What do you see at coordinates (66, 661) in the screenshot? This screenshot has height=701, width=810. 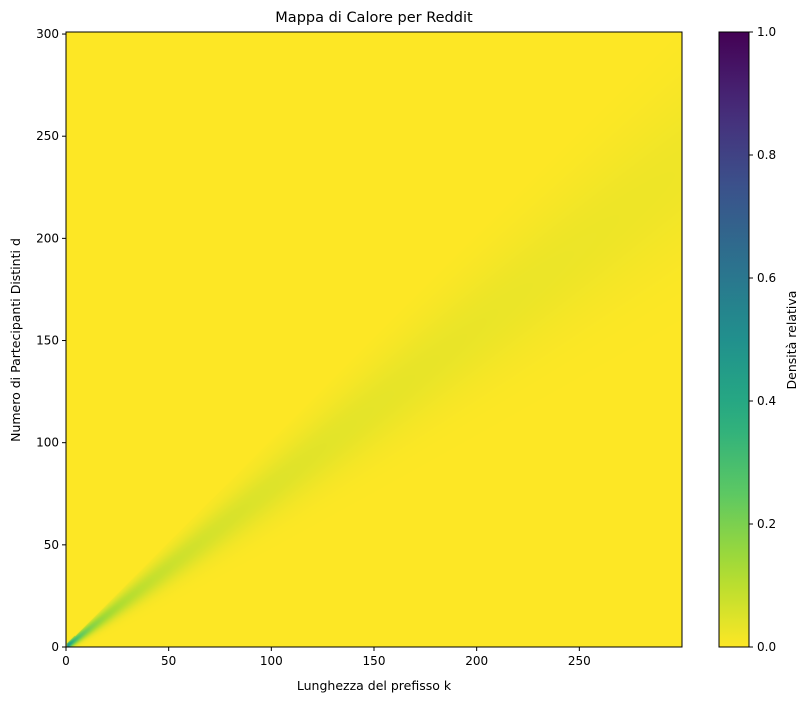 I see `x-tick-label: 0` at bounding box center [66, 661].